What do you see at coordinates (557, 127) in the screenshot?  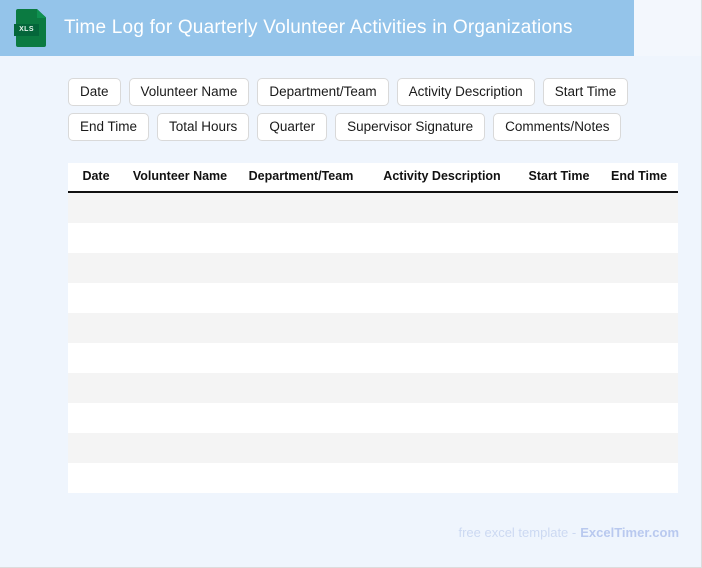 I see `field-tag-comments-notes: Comments/Notes` at bounding box center [557, 127].